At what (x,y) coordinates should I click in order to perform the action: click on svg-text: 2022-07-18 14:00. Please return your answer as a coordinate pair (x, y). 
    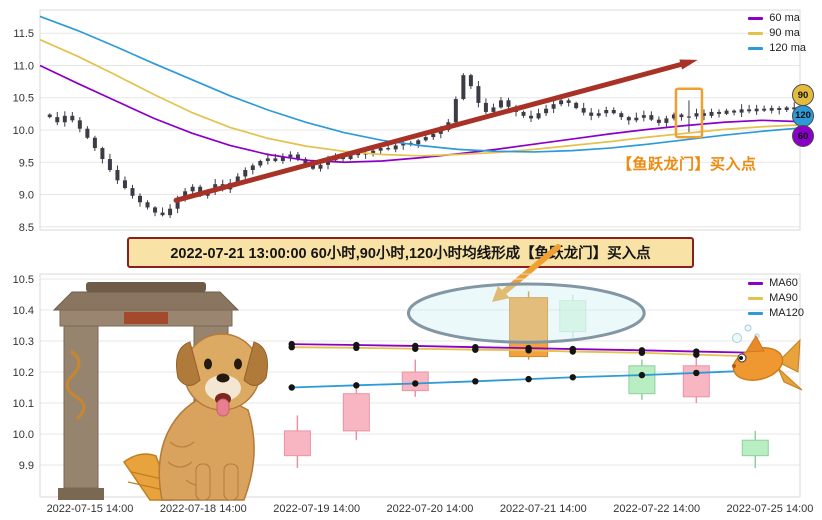
    Looking at the image, I should click on (203, 509).